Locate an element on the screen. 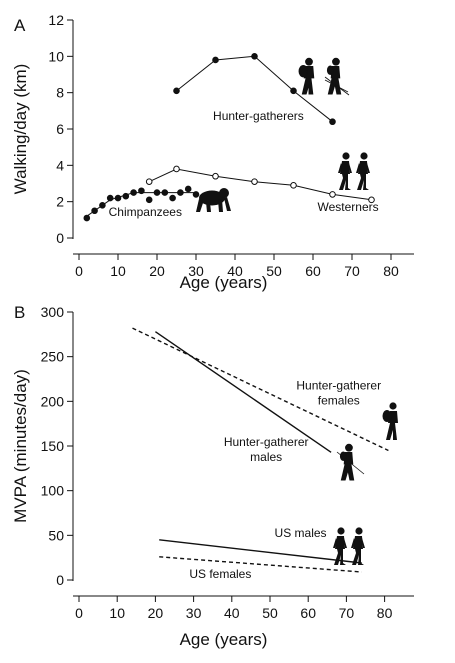 The height and width of the screenshot is (663, 455). annotation-line: US females is located at coordinates (220, 574).